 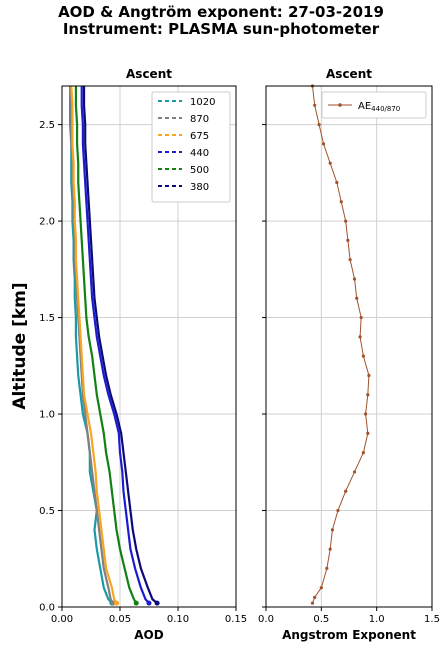 I want to click on y-tick-label: 1.5, so click(x=47, y=318).